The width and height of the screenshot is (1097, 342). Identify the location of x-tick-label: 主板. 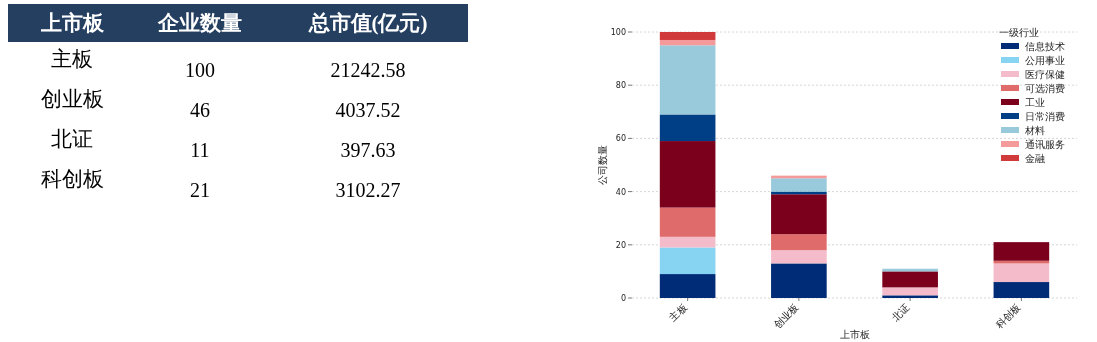
(678, 312).